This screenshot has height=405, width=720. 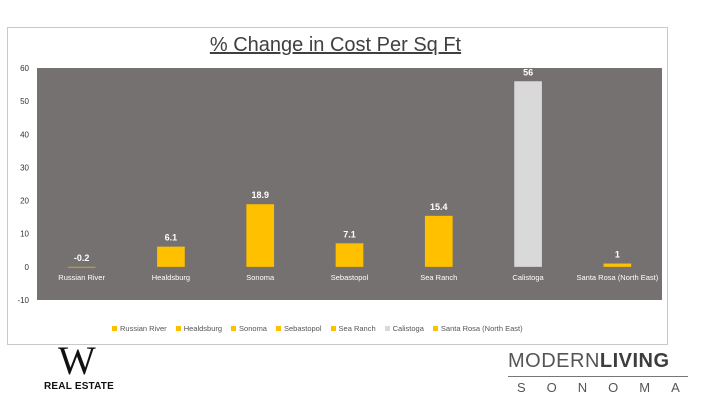 I want to click on logo-ml-bottom: SONOMA, so click(x=609, y=387).